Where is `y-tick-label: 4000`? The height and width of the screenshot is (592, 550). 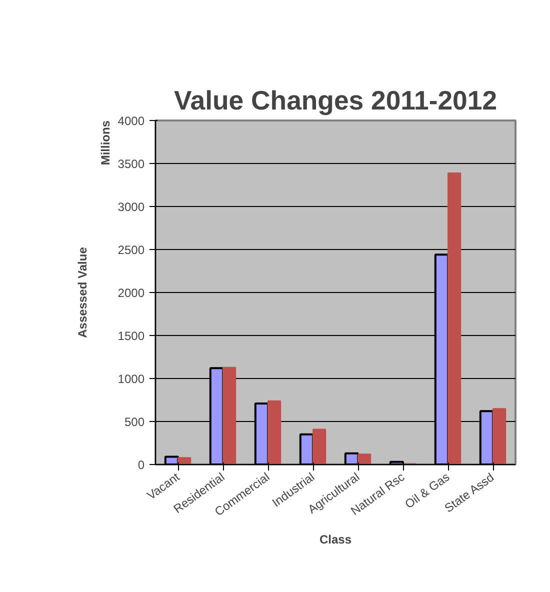
y-tick-label: 4000 is located at coordinates (131, 121).